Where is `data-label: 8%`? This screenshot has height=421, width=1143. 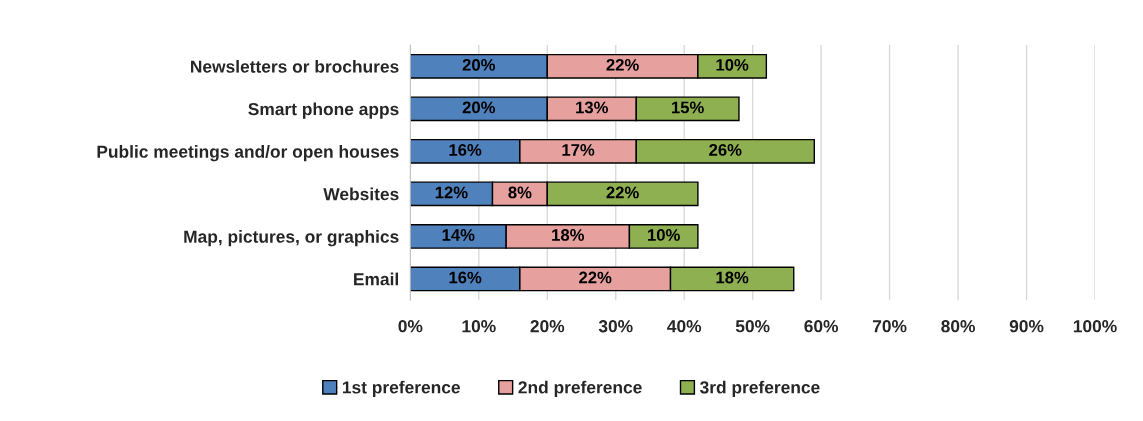
data-label: 8% is located at coordinates (520, 192).